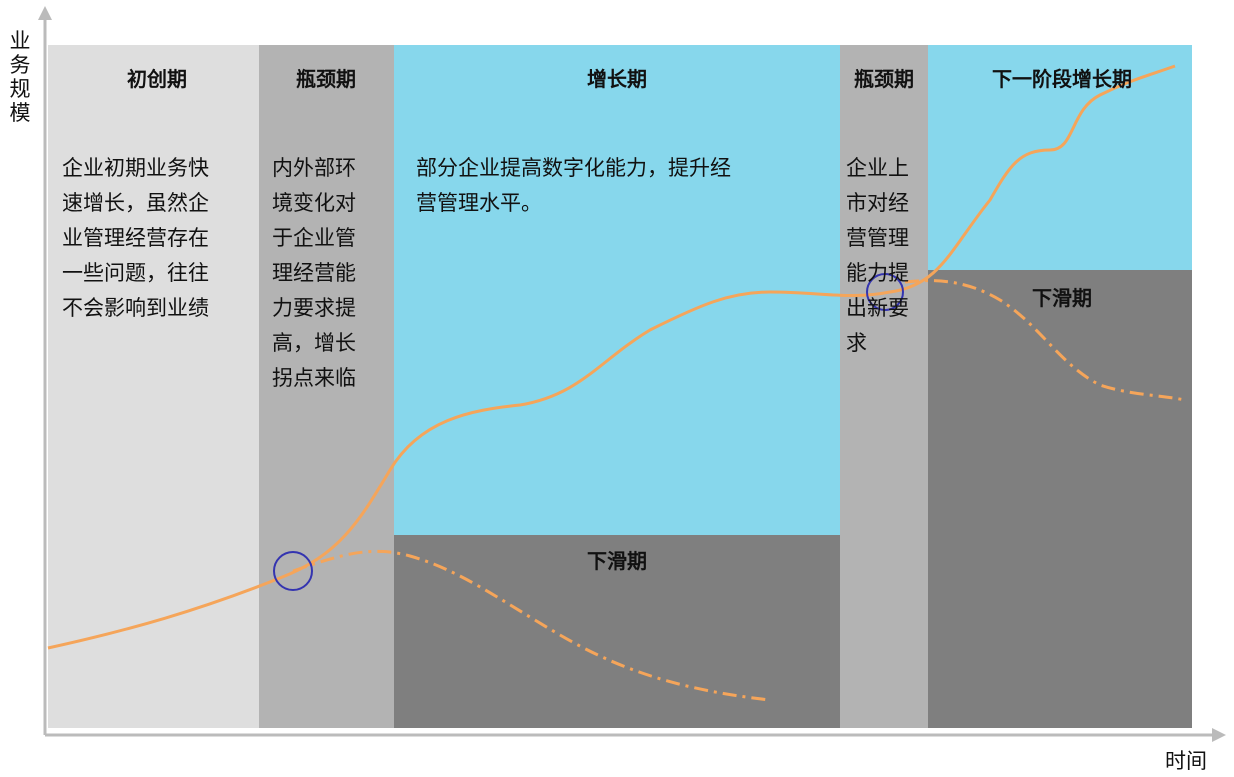 This screenshot has height=777, width=1234. I want to click on stage-description: 理经营能, so click(314, 273).